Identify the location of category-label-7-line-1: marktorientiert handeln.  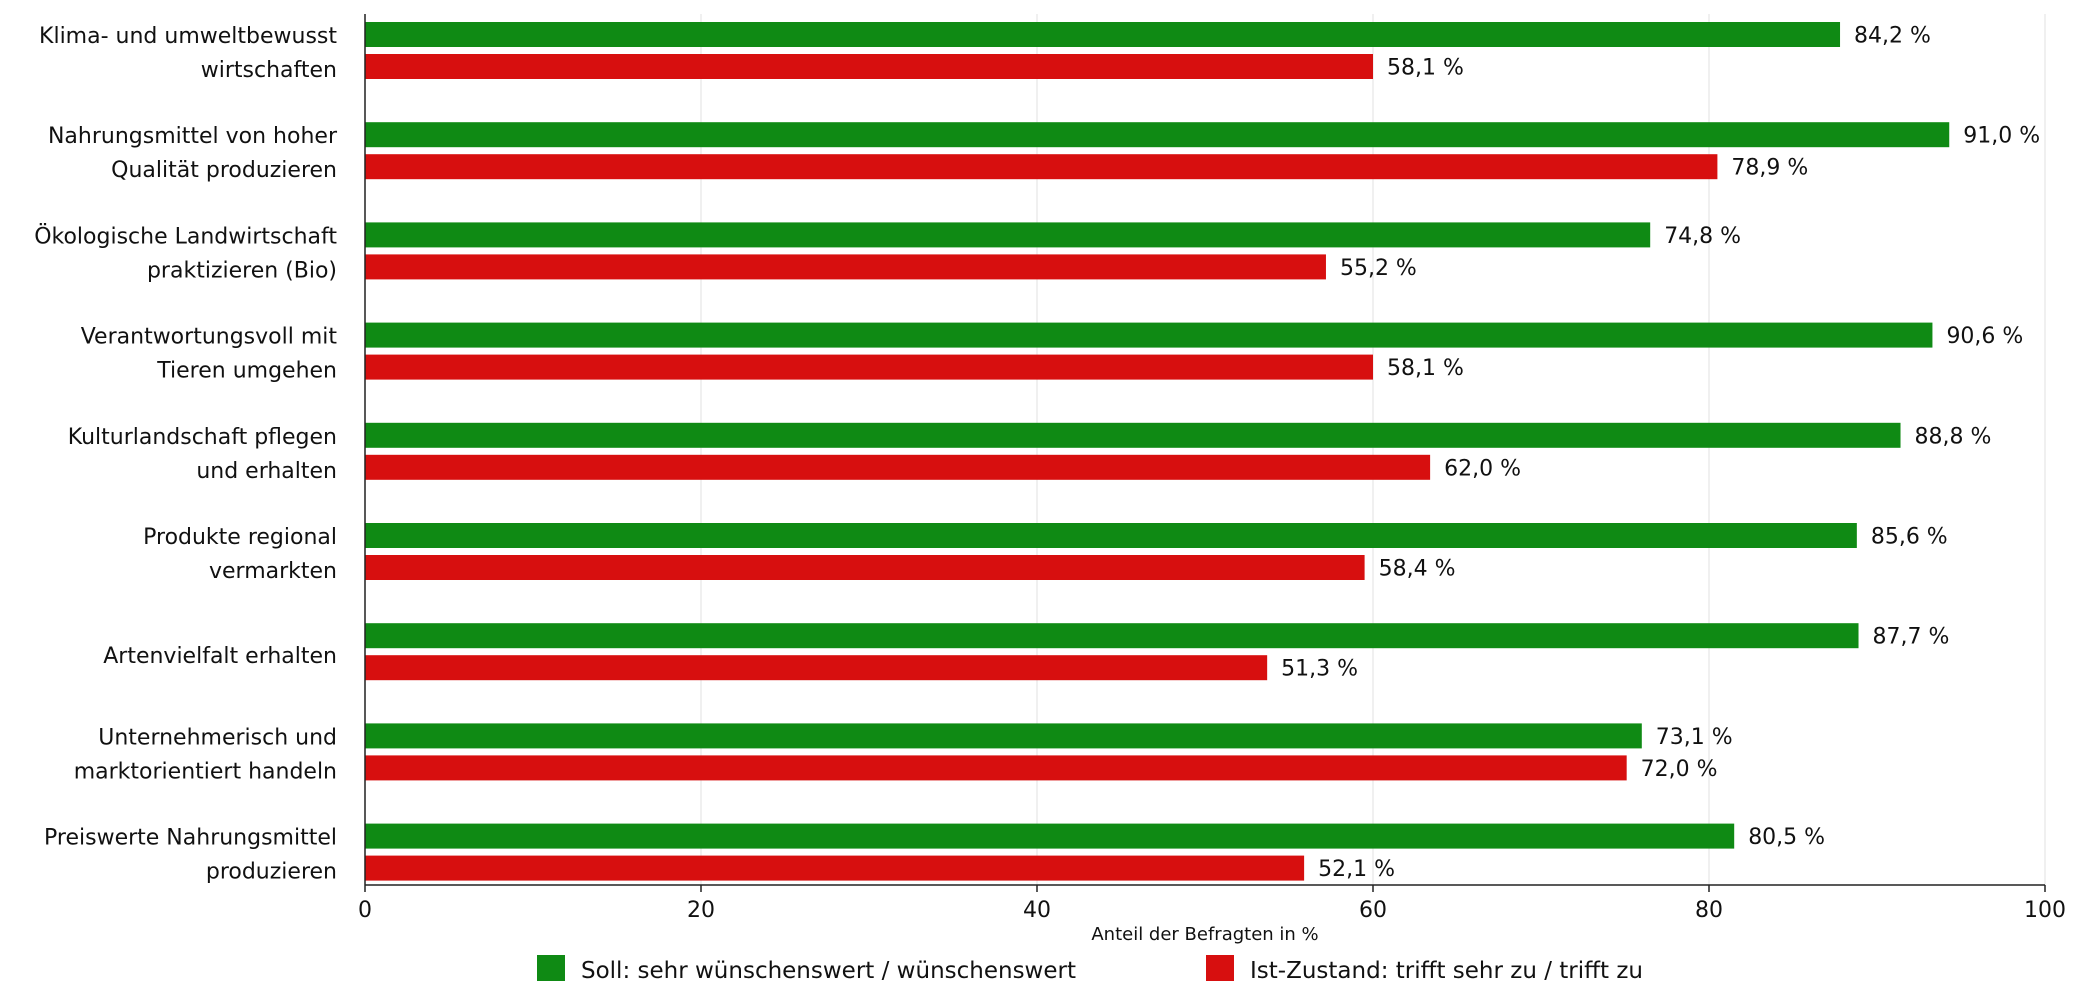
(205, 771).